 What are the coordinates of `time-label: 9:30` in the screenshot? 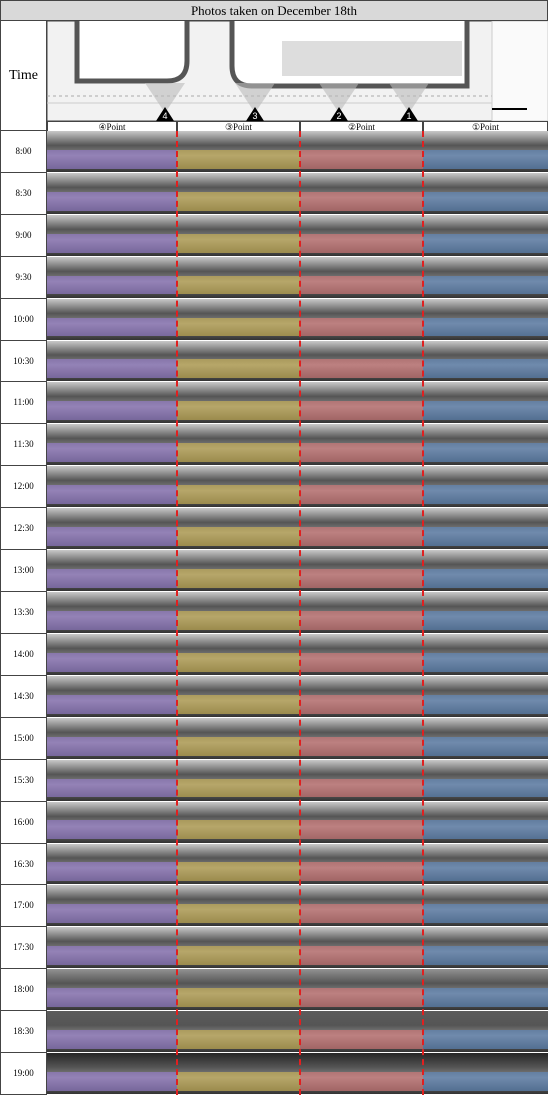 It's located at (23, 277).